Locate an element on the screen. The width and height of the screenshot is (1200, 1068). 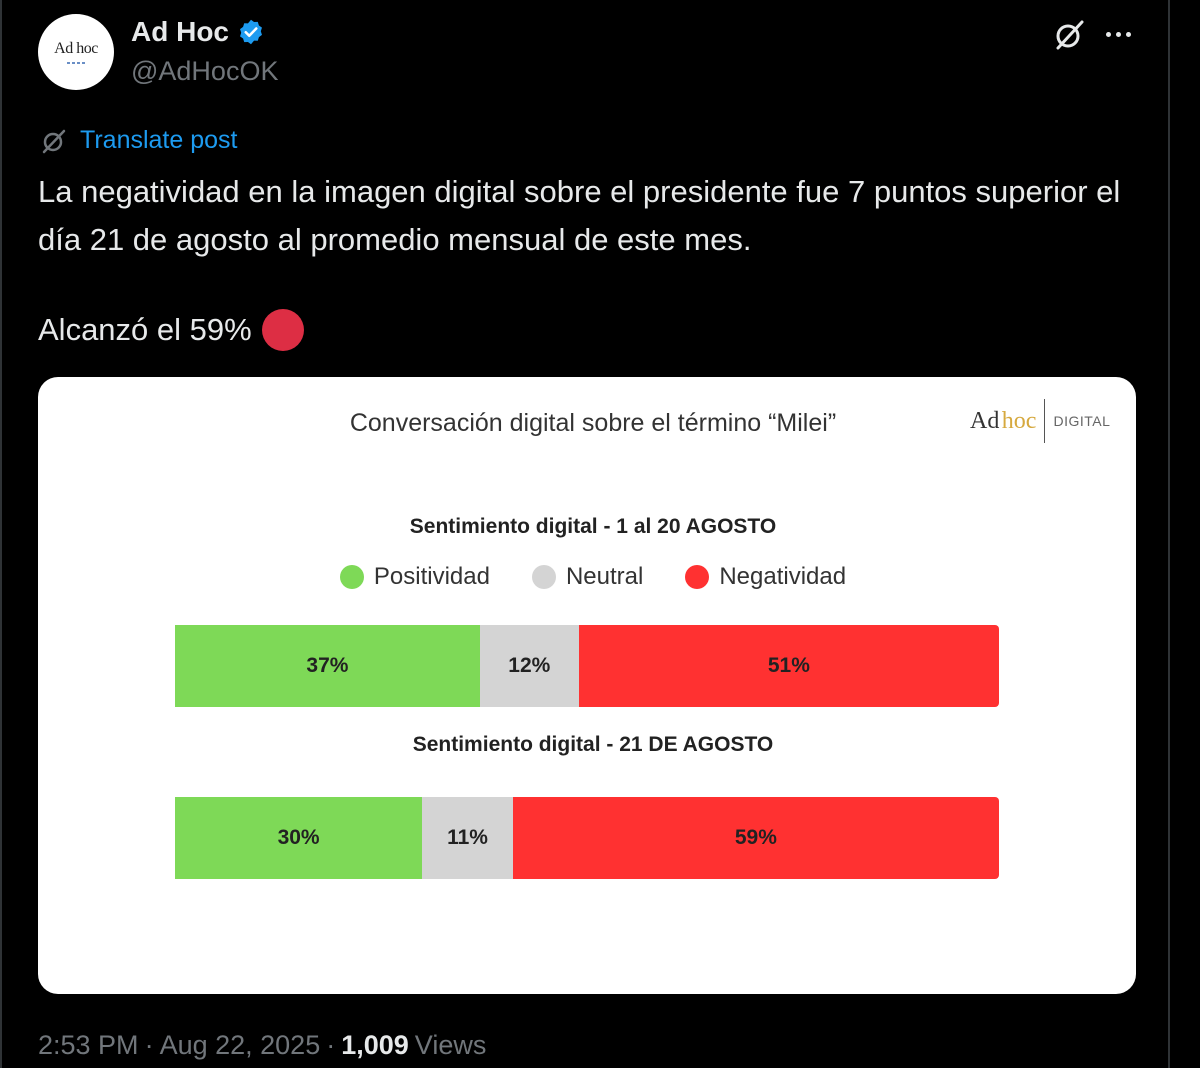
avatar: Ad hoc is located at coordinates (76, 52).